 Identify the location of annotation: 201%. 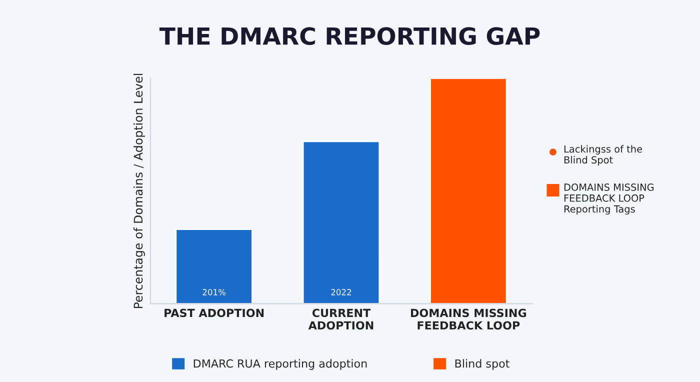
(214, 292).